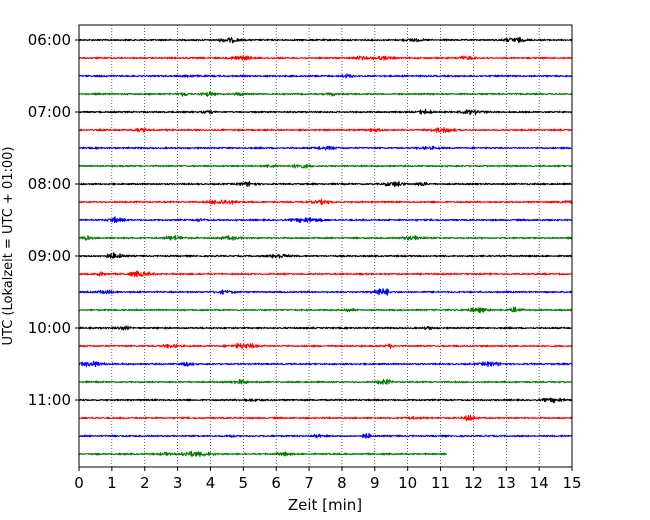 Image resolution: width=650 pixels, height=520 pixels. What do you see at coordinates (211, 483) in the screenshot?
I see `x-tick-label: 4` at bounding box center [211, 483].